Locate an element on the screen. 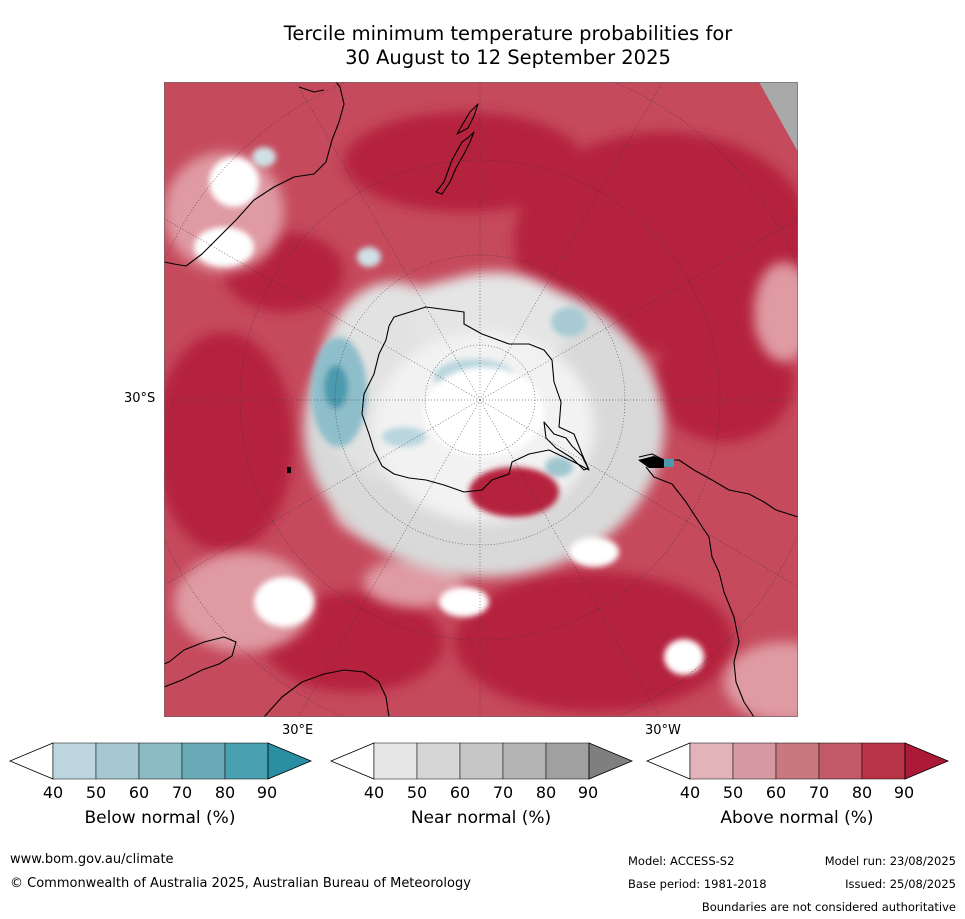  australia-north-coast is located at coordinates (311, 89).